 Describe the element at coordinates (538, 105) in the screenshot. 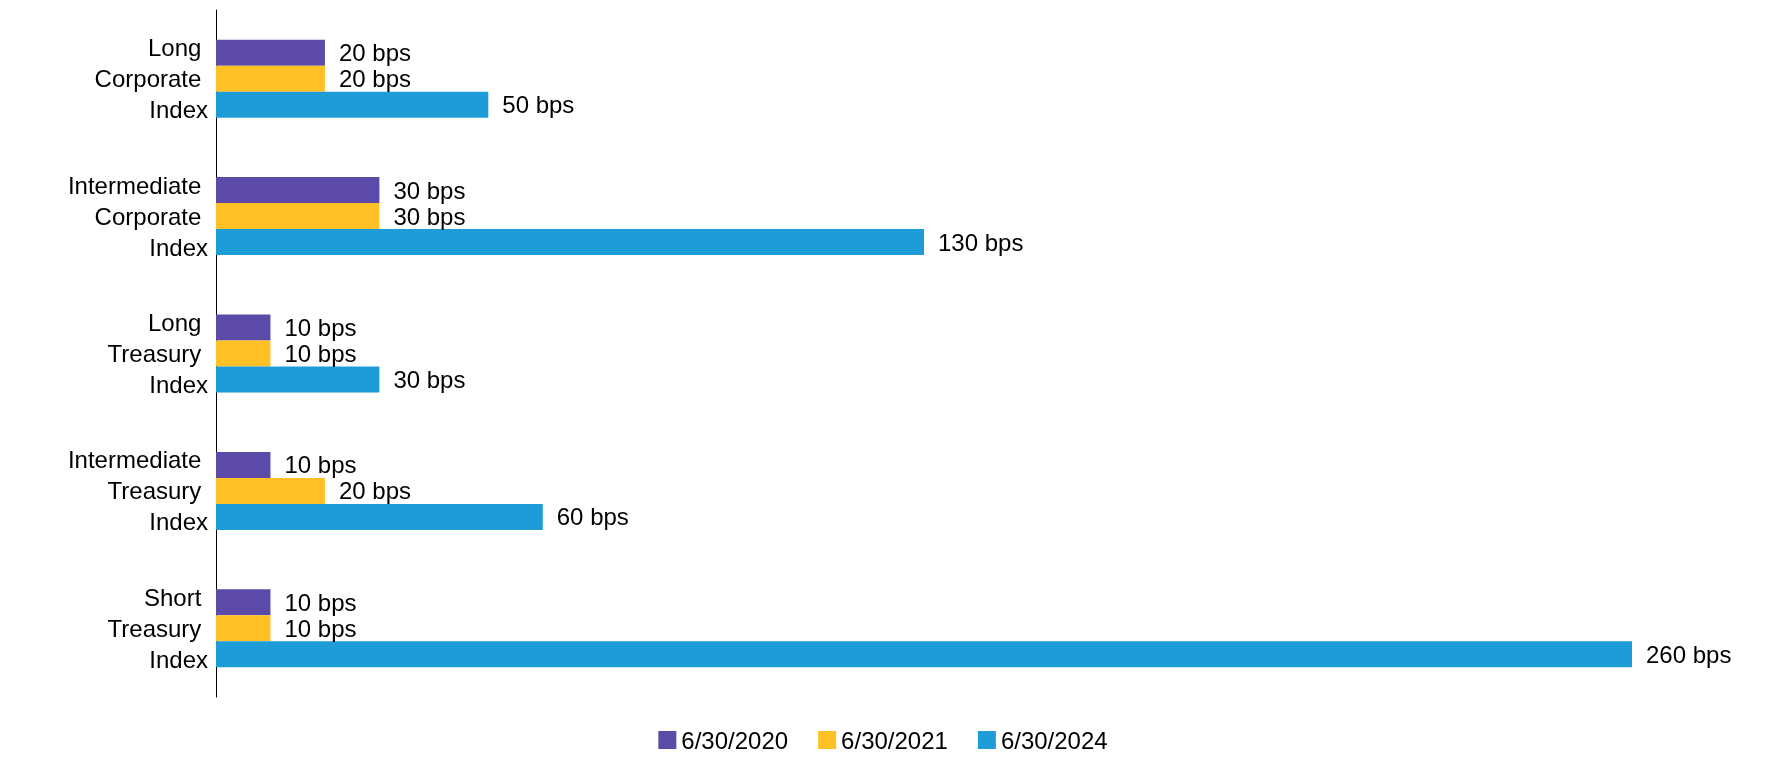

I see `data-label: 50 bps` at that location.